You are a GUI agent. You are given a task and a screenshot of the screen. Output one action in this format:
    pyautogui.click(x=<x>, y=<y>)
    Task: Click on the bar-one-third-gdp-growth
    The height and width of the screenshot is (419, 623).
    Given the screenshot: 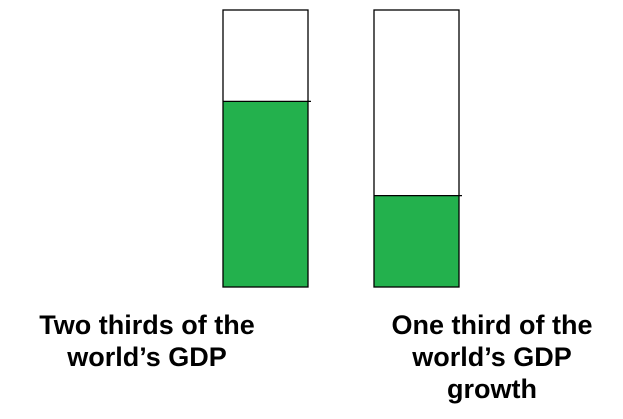 What is the action you would take?
    pyautogui.click(x=417, y=148)
    